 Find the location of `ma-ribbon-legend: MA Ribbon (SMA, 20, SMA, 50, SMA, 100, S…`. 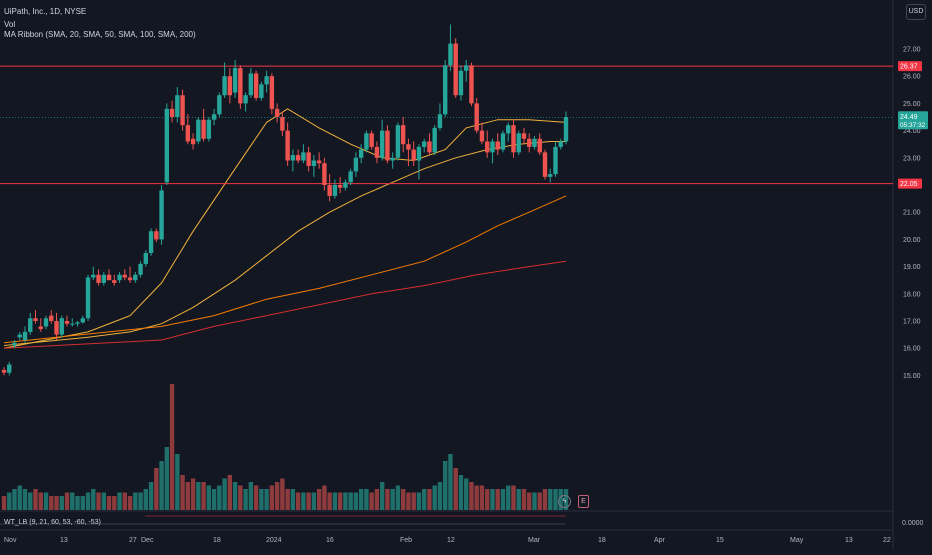

ma-ribbon-legend: MA Ribbon (SMA, 20, SMA, 50, SMA, 100, S… is located at coordinates (100, 34).